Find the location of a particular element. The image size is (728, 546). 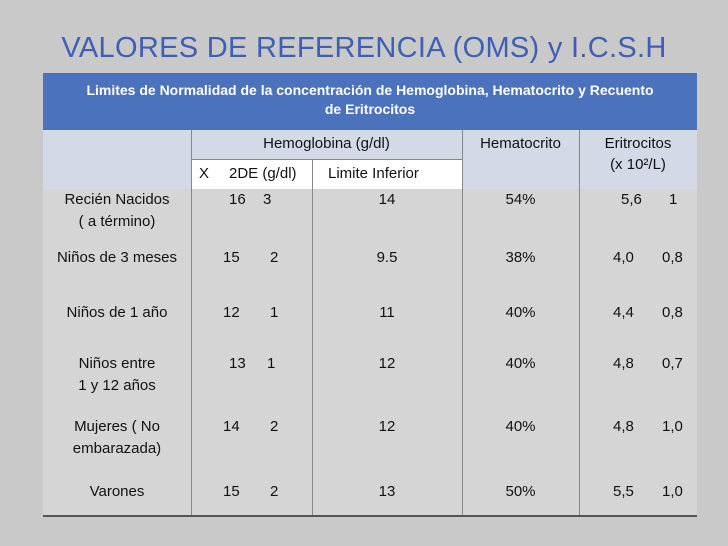

x-header: X is located at coordinates (204, 173).